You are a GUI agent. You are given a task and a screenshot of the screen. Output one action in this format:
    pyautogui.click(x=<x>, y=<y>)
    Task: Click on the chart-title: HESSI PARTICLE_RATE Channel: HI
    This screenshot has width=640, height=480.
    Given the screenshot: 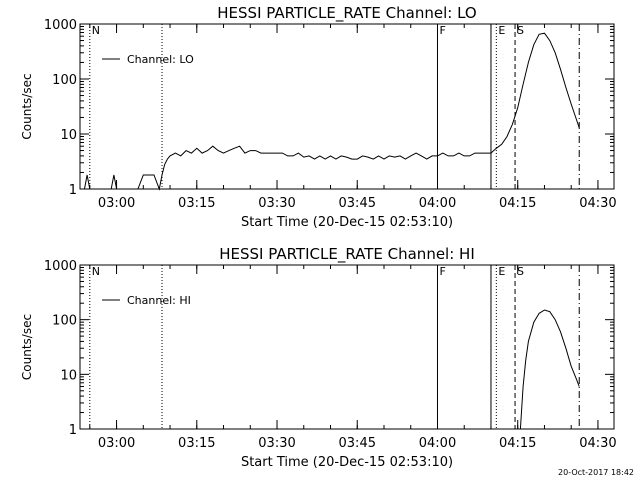 What is the action you would take?
    pyautogui.click(x=347, y=254)
    